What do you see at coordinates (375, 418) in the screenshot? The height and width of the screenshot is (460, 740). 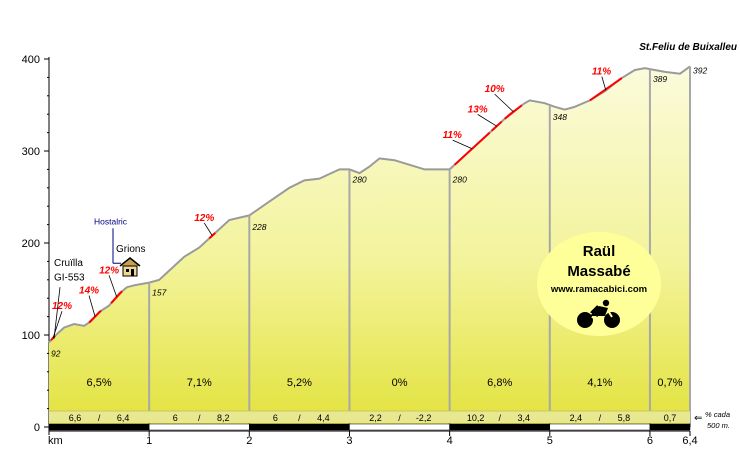 I see `segment-gradient-a: 2,2` at bounding box center [375, 418].